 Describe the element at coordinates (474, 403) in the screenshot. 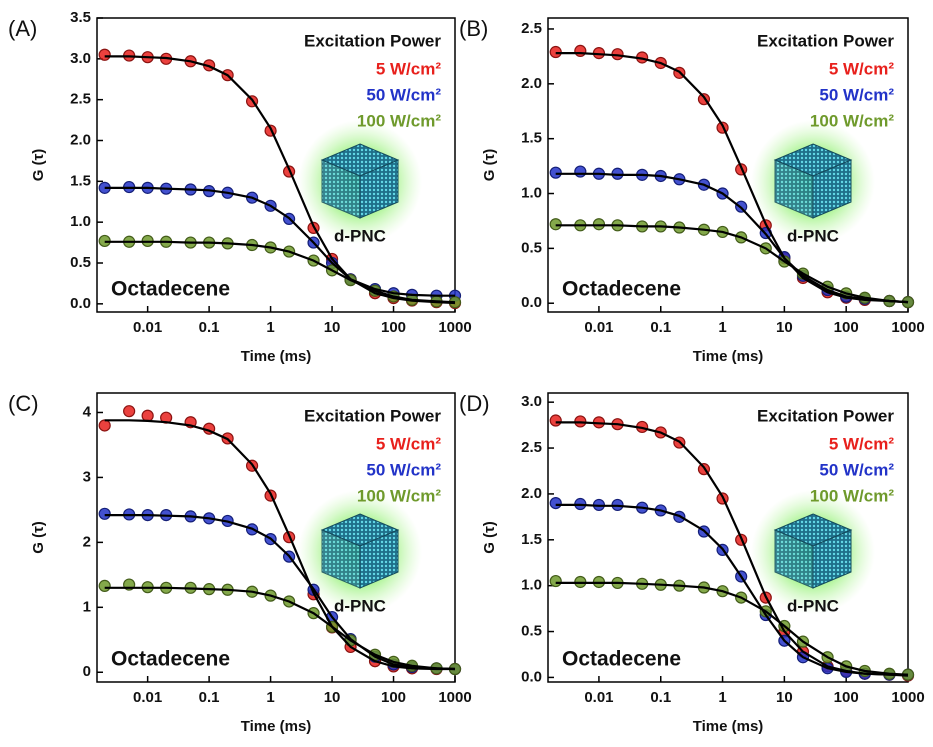

I see `panel-label: (D)` at that location.